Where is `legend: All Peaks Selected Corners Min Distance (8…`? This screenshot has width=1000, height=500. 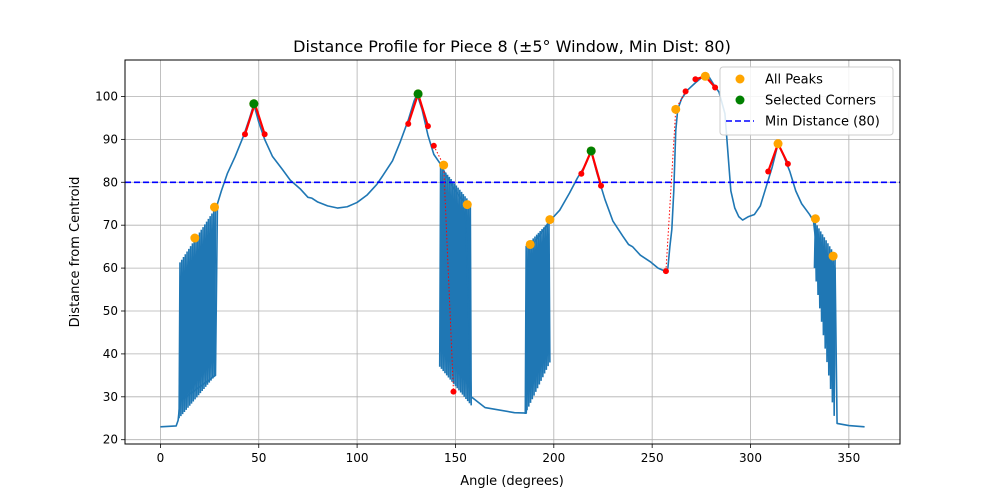
legend: All Peaks Selected Corners Min Distance (8… is located at coordinates (806, 101).